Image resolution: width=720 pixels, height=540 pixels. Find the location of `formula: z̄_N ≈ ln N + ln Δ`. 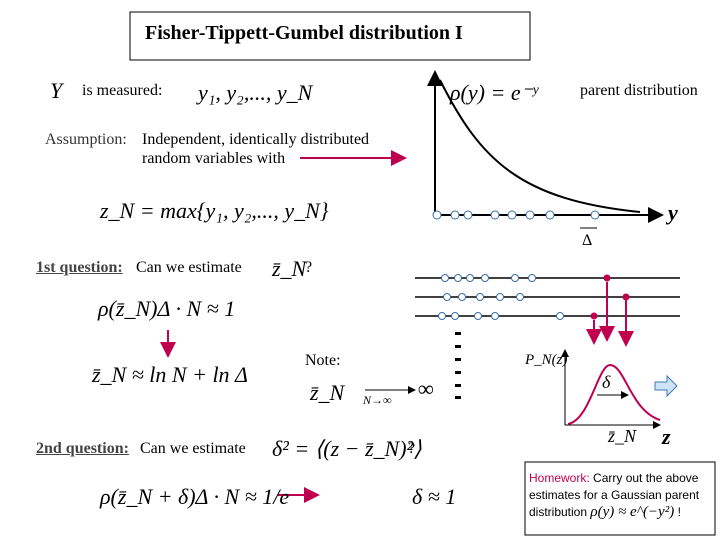

formula: z̄_N ≈ ln N + ln Δ is located at coordinates (170, 374).